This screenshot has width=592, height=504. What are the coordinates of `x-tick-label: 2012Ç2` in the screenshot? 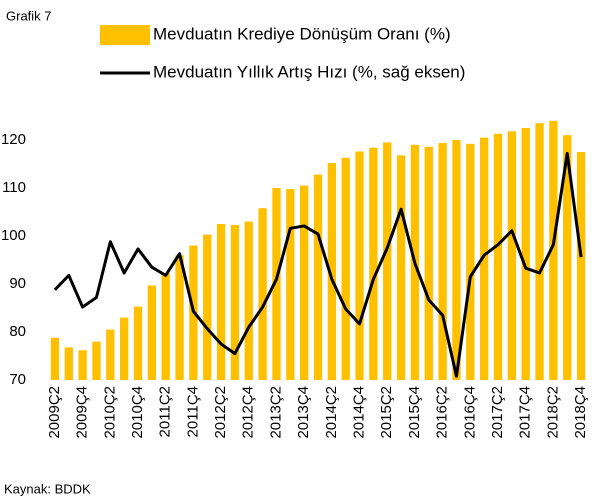 It's located at (220, 412).